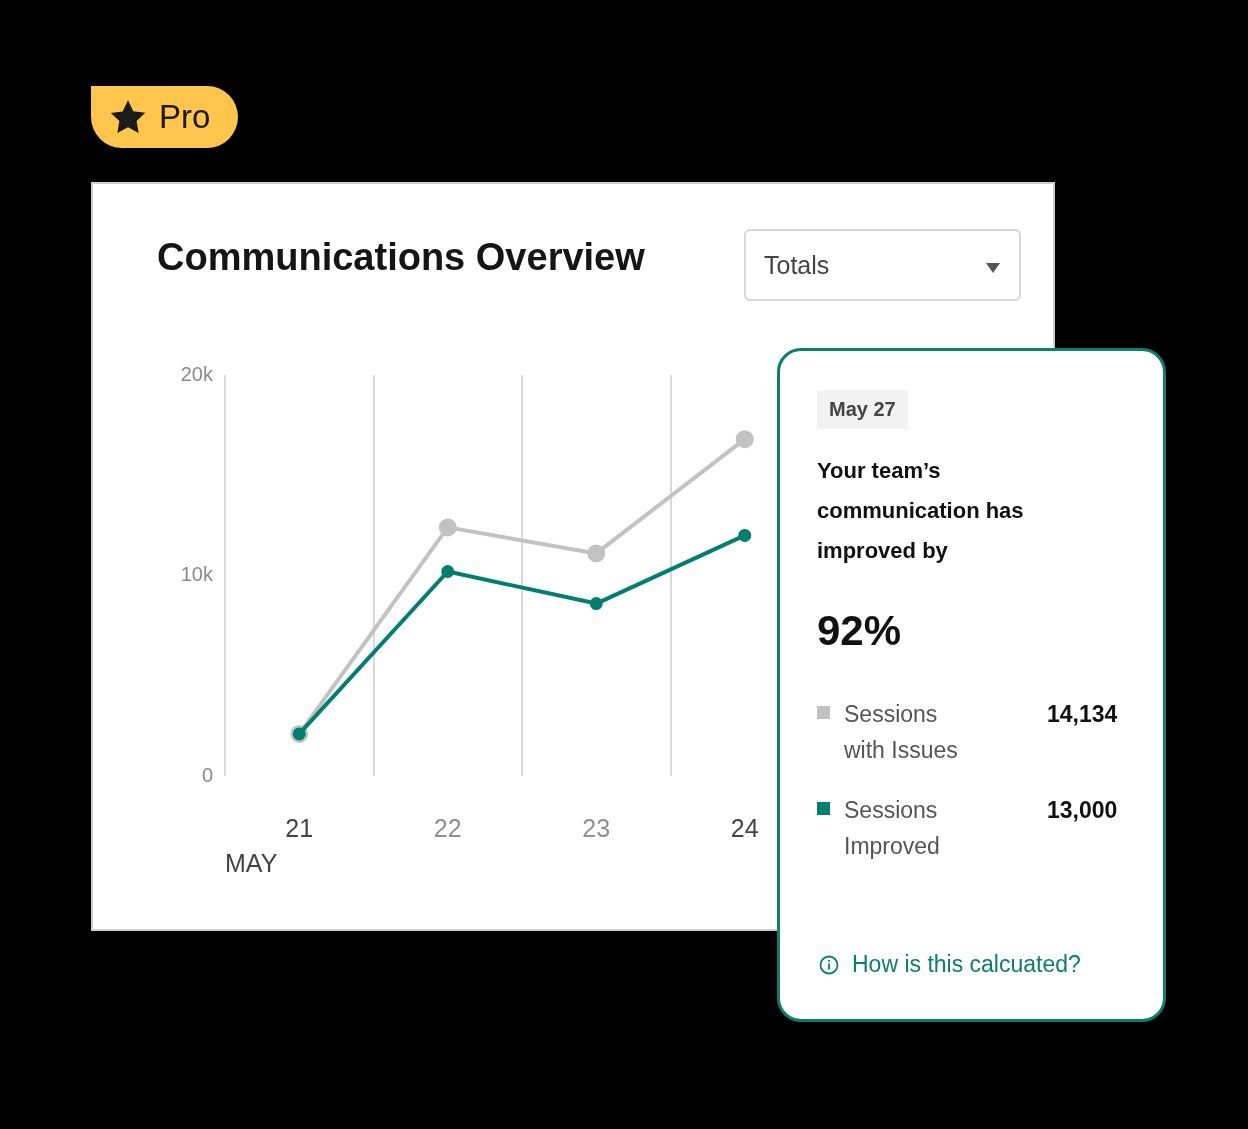 The height and width of the screenshot is (1129, 1248). What do you see at coordinates (966, 964) in the screenshot?
I see `text: How is this calcuated?` at bounding box center [966, 964].